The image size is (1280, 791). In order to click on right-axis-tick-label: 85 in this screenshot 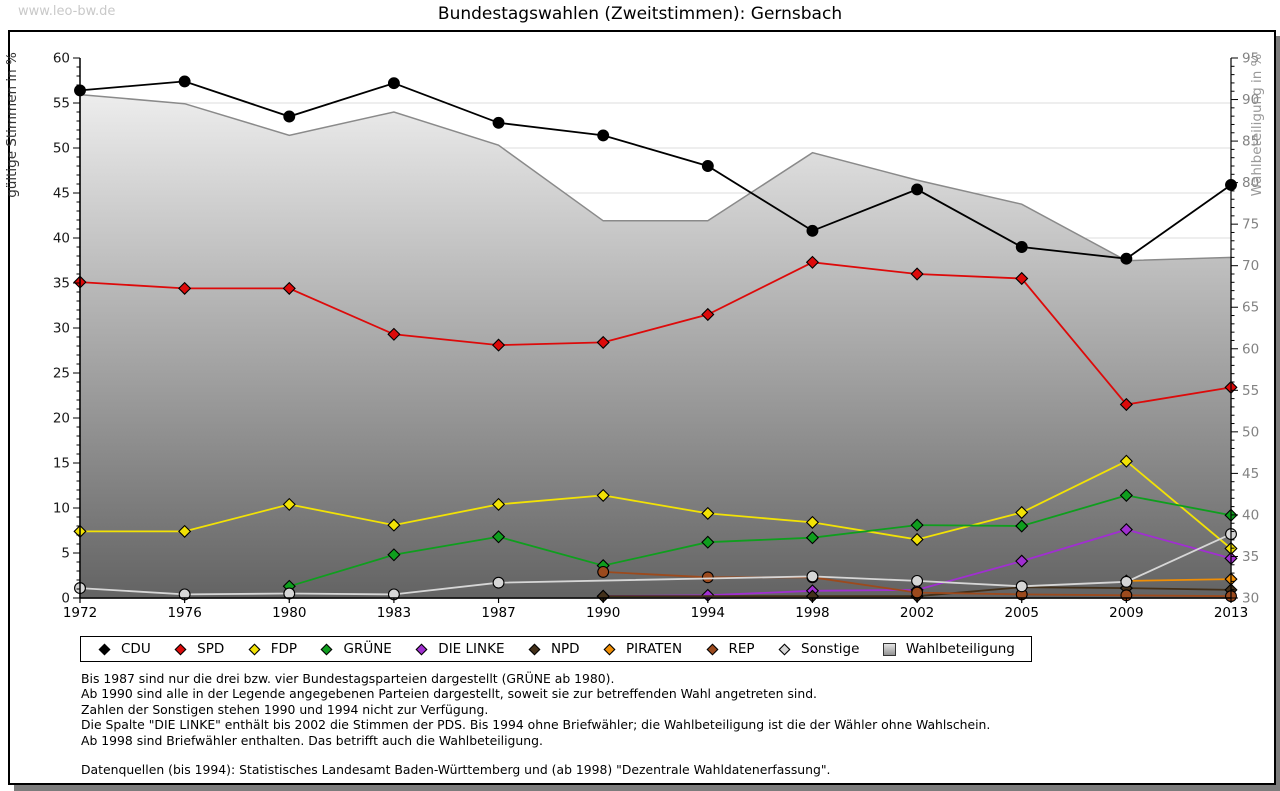, I will do `click(1250, 142)`.